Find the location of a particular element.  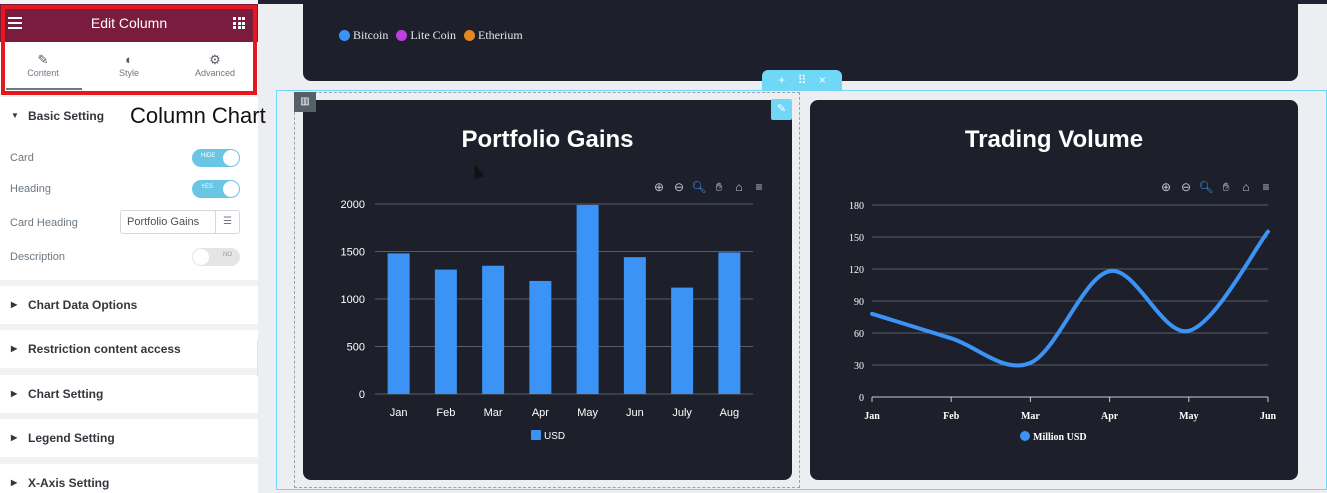

panel-tabs: ✎ Content ◐ Style ⚙ Advanced is located at coordinates (129, 67).